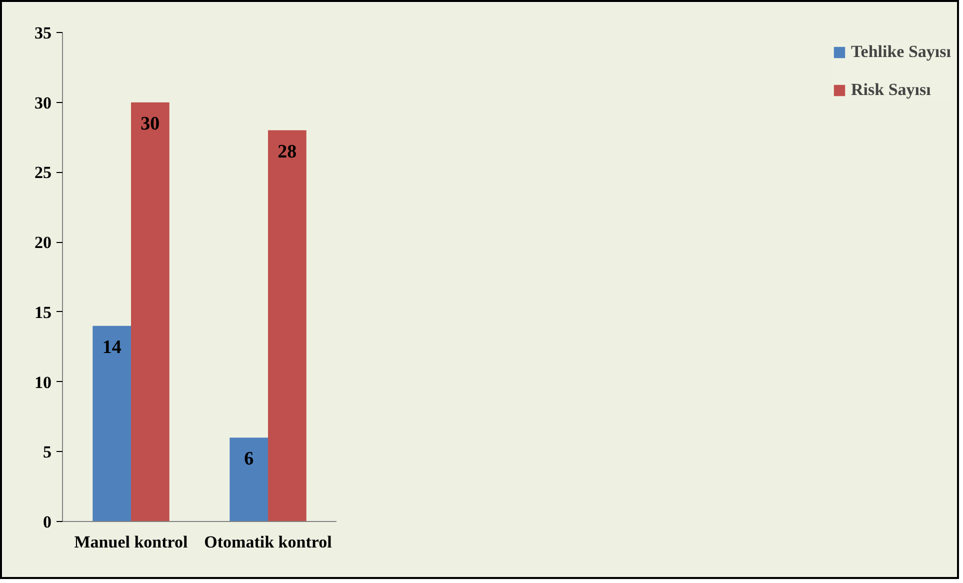 The width and height of the screenshot is (963, 583). I want to click on x-tick-label: Manuel kontrol, so click(131, 542).